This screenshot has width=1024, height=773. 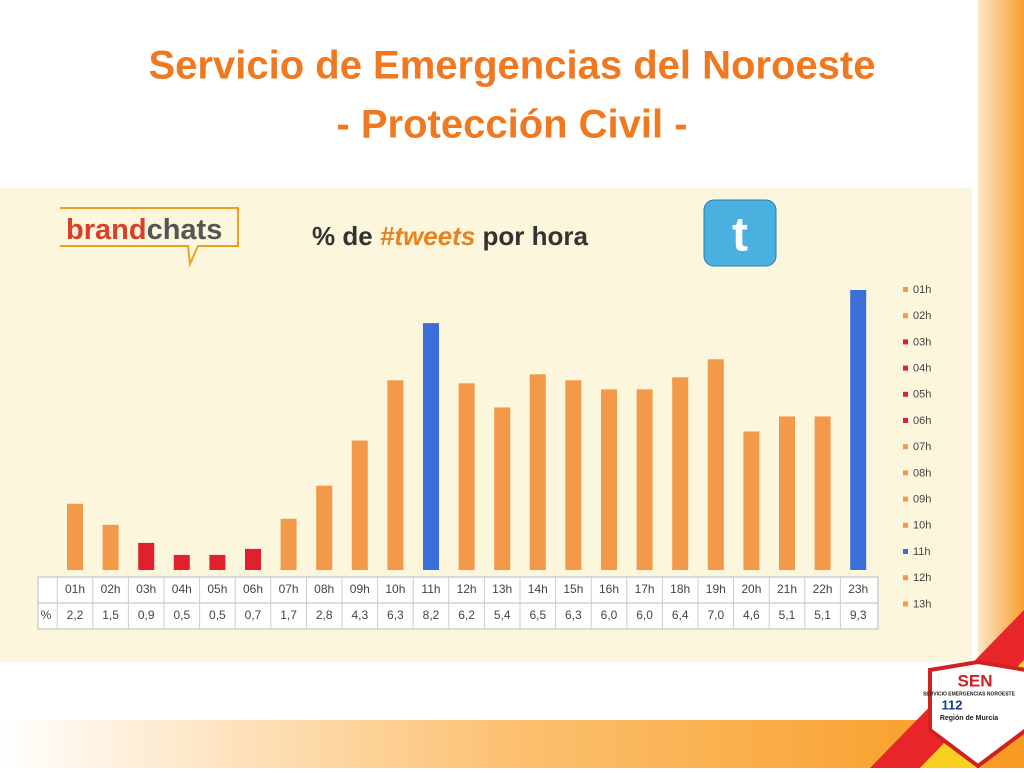 I want to click on category-label: 21h, so click(x=787, y=589).